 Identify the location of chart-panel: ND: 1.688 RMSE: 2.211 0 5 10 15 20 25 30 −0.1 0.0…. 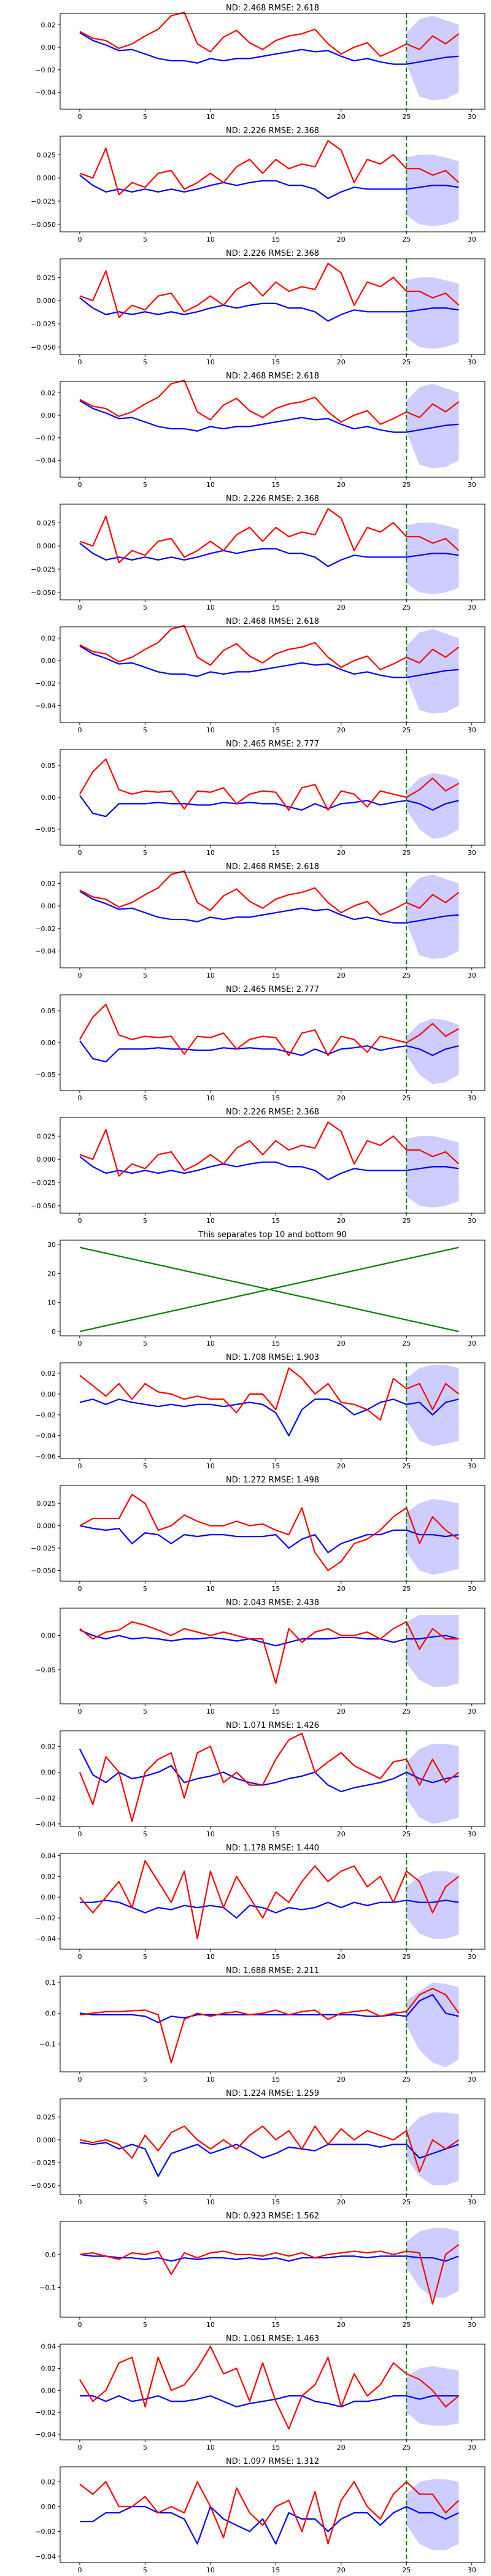
(262, 2024).